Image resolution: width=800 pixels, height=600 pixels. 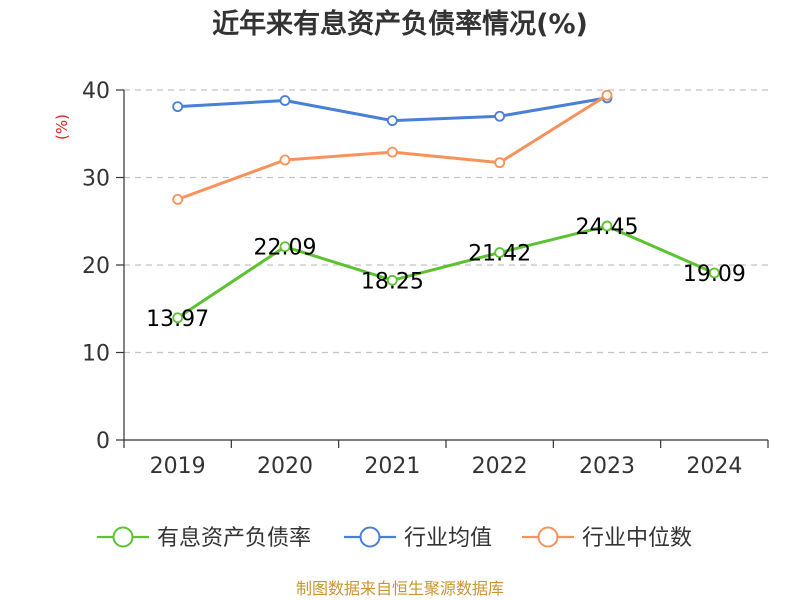 What do you see at coordinates (234, 538) in the screenshot?
I see `legend-label: 有息资产负债率` at bounding box center [234, 538].